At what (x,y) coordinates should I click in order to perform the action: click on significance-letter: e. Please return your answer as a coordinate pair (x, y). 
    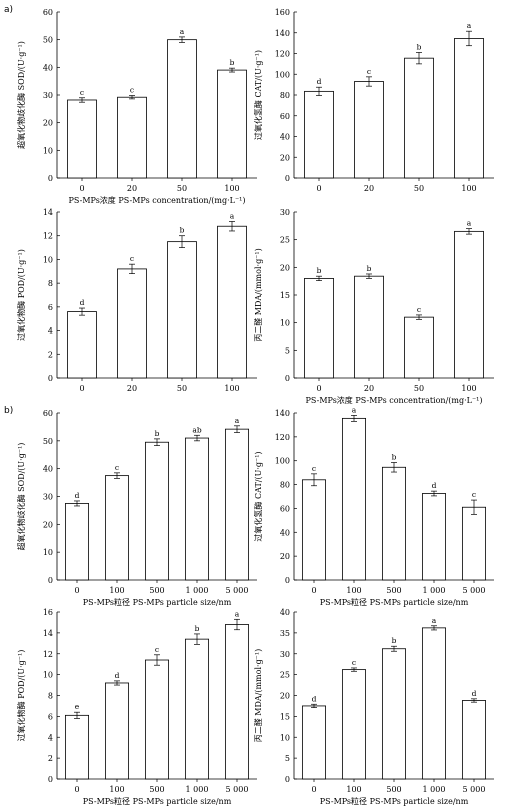
    Looking at the image, I should click on (77, 706).